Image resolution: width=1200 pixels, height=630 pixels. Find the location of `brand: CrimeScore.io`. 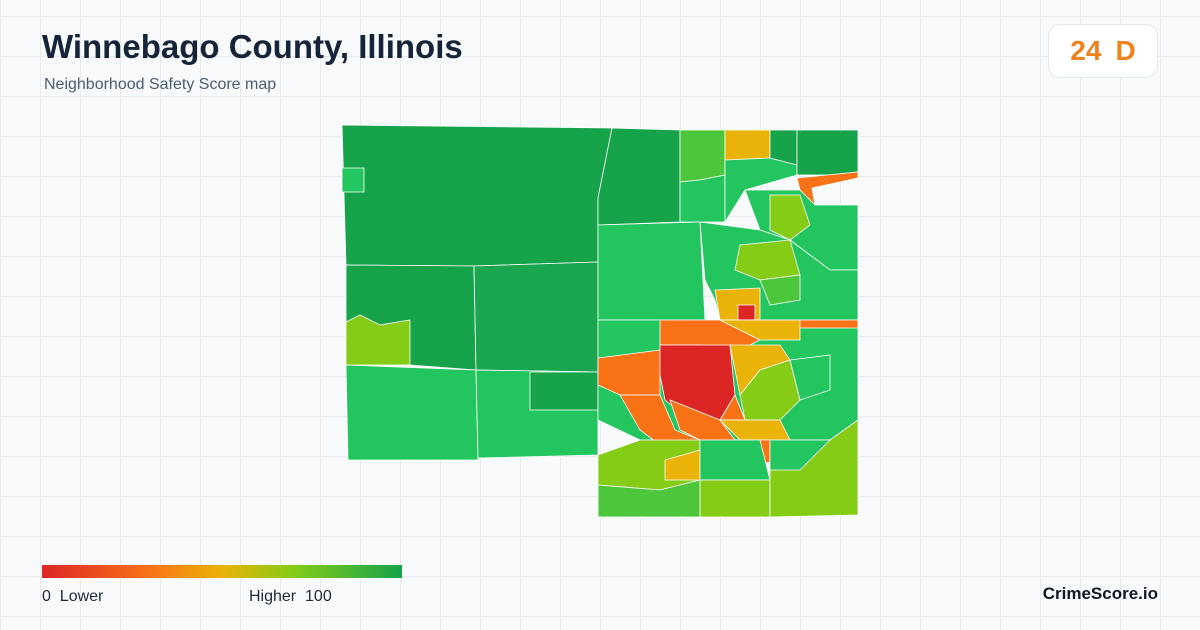

brand: CrimeScore.io is located at coordinates (1100, 593).